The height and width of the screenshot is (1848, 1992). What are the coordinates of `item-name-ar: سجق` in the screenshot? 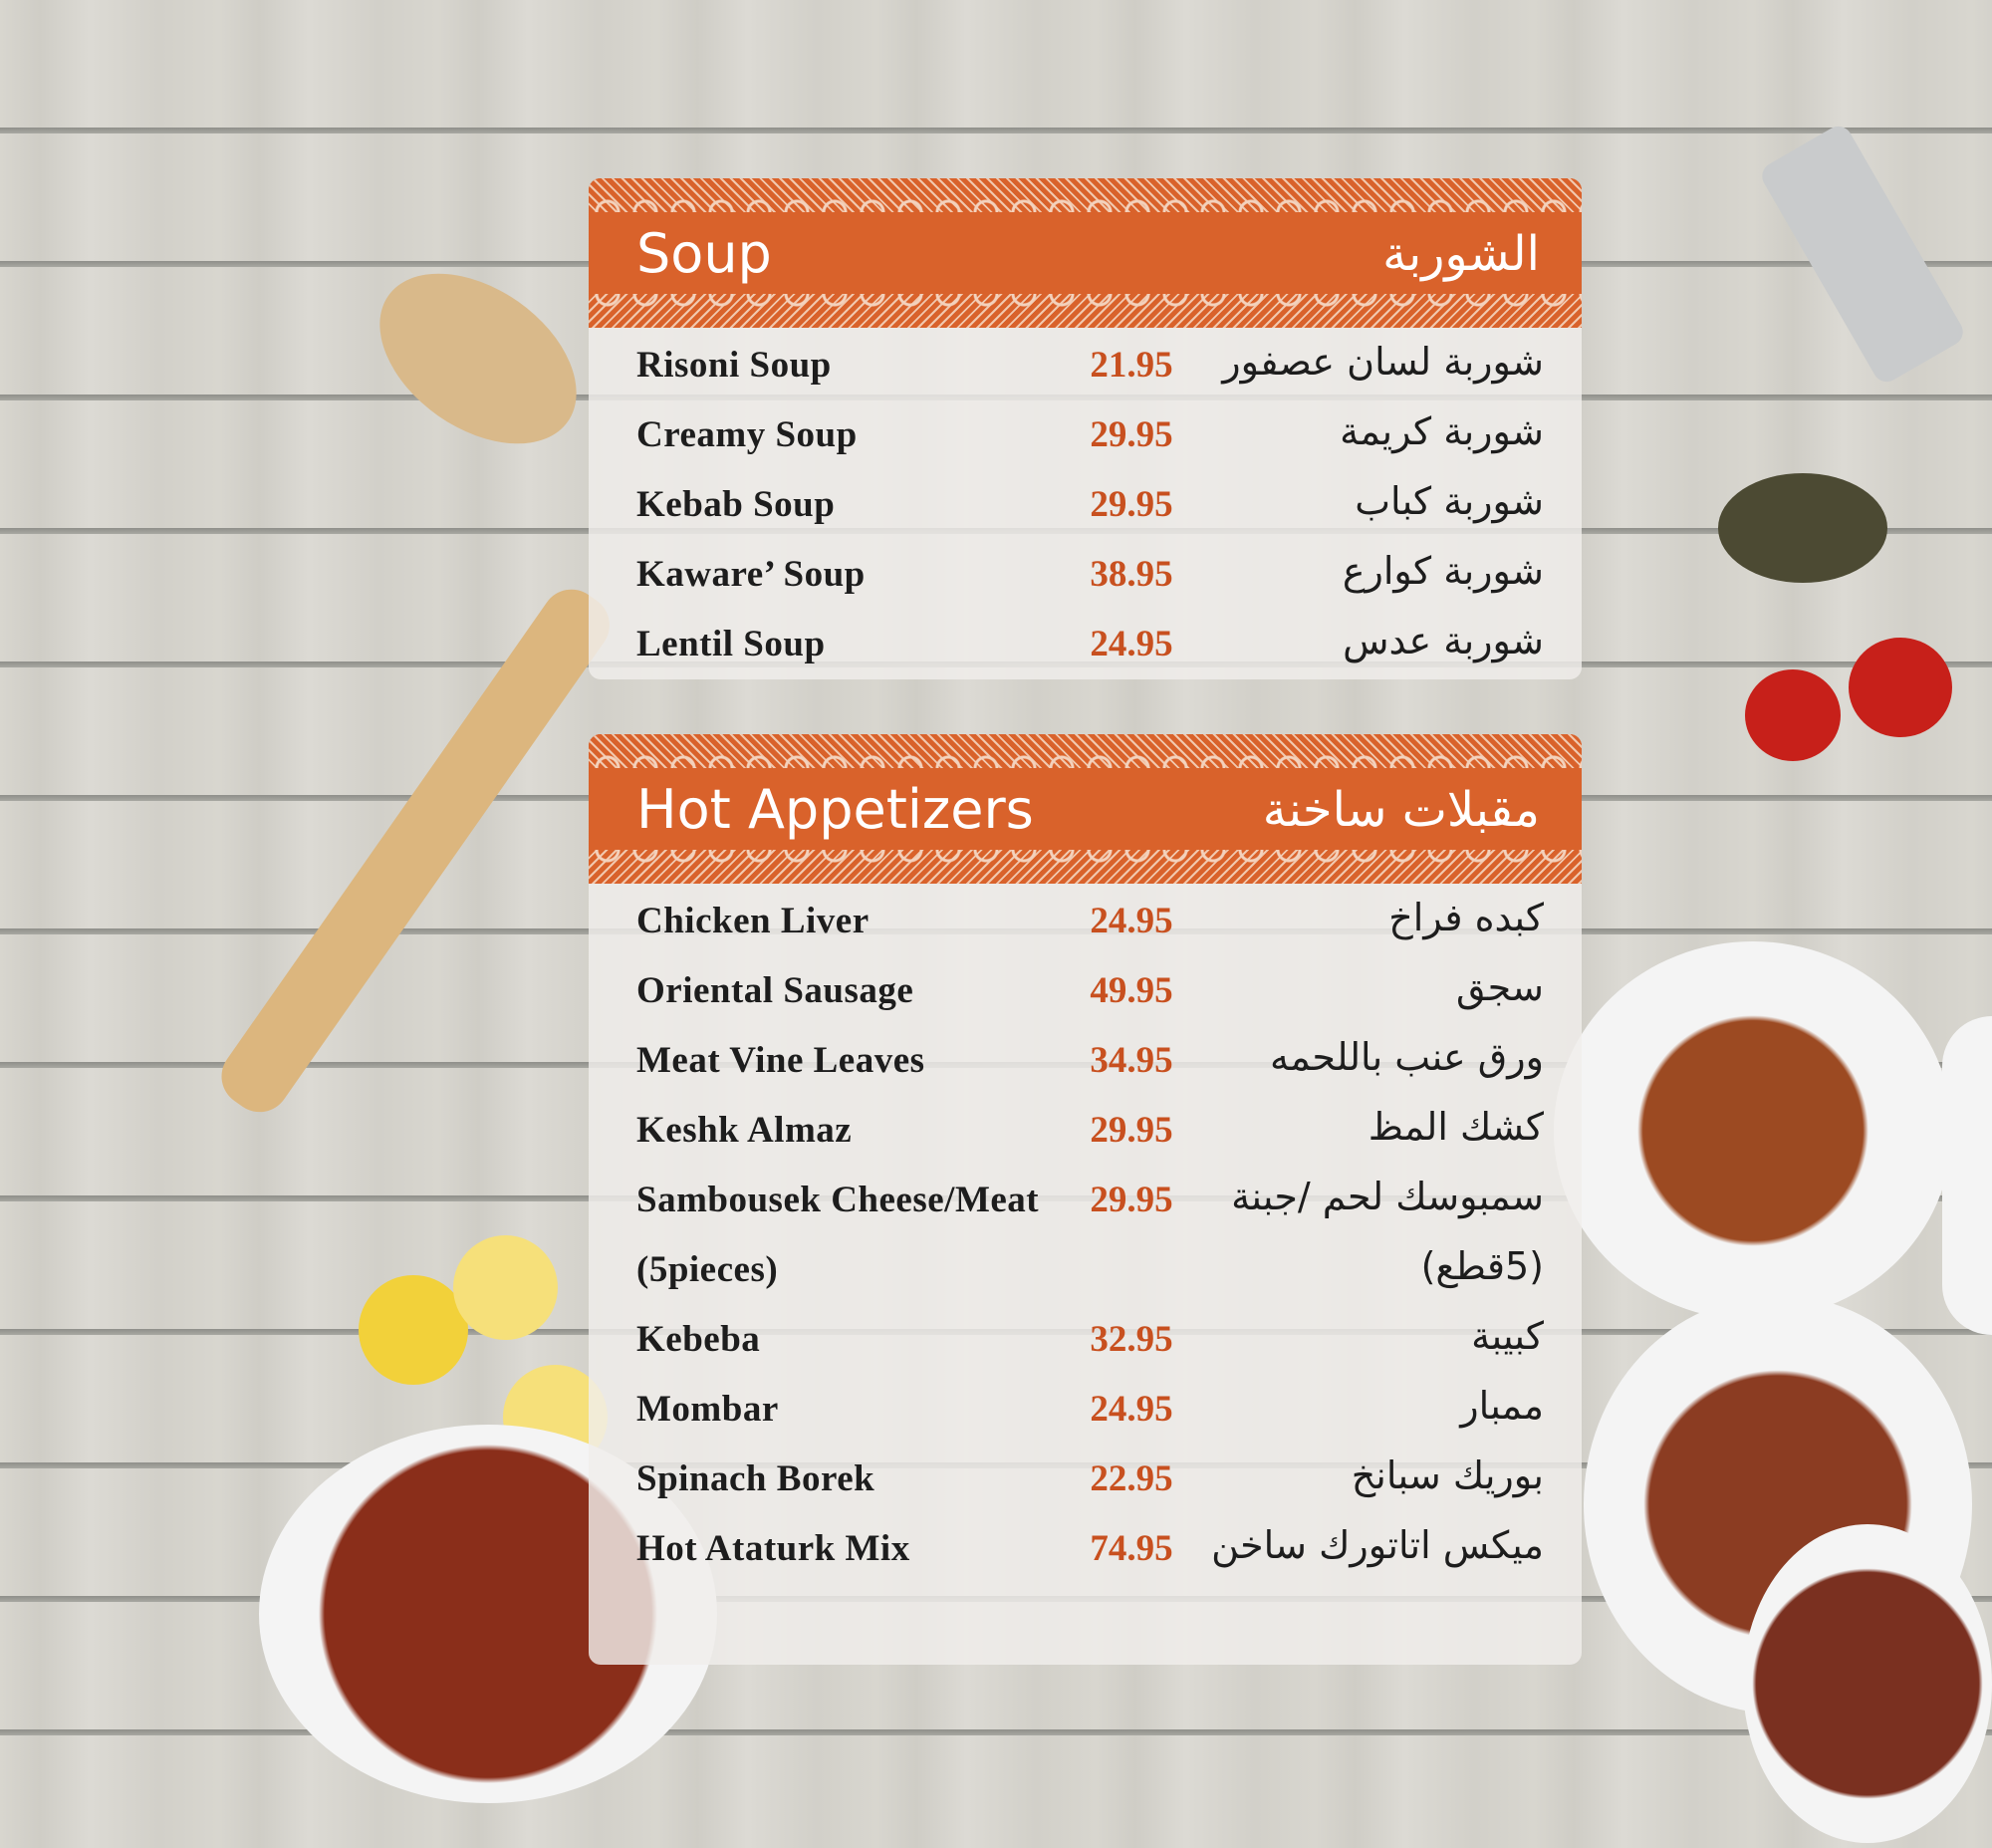 It's located at (1499, 987).